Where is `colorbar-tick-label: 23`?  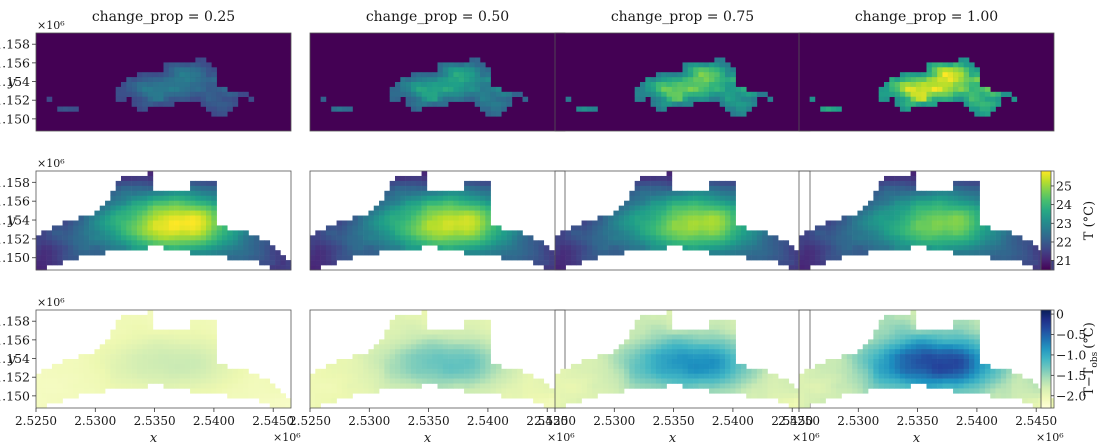
colorbar-tick-label: 23 is located at coordinates (1064, 223).